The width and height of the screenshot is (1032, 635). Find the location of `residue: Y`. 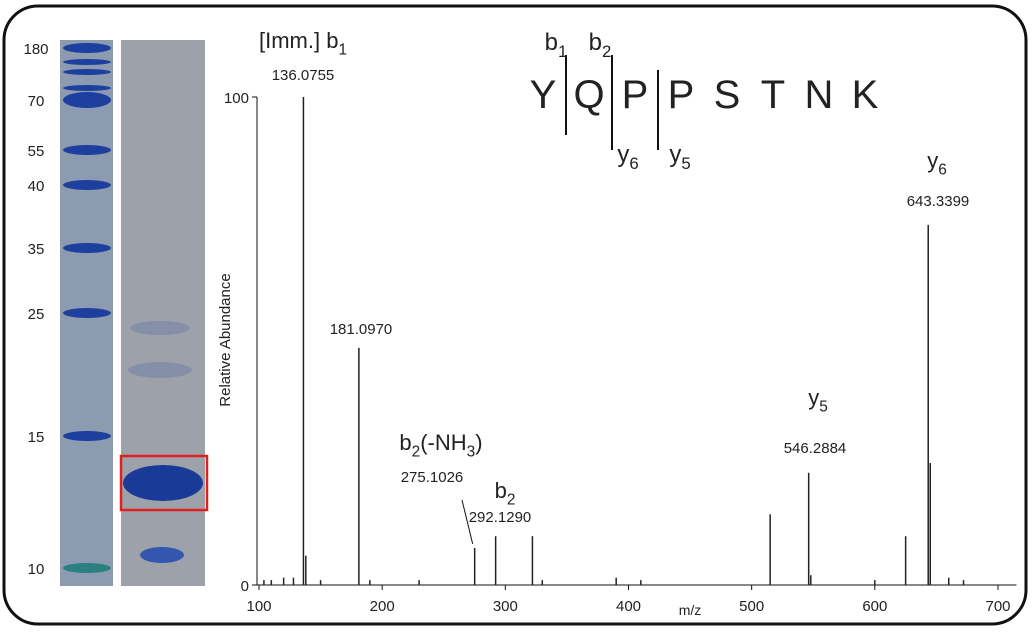

residue: Y is located at coordinates (543, 95).